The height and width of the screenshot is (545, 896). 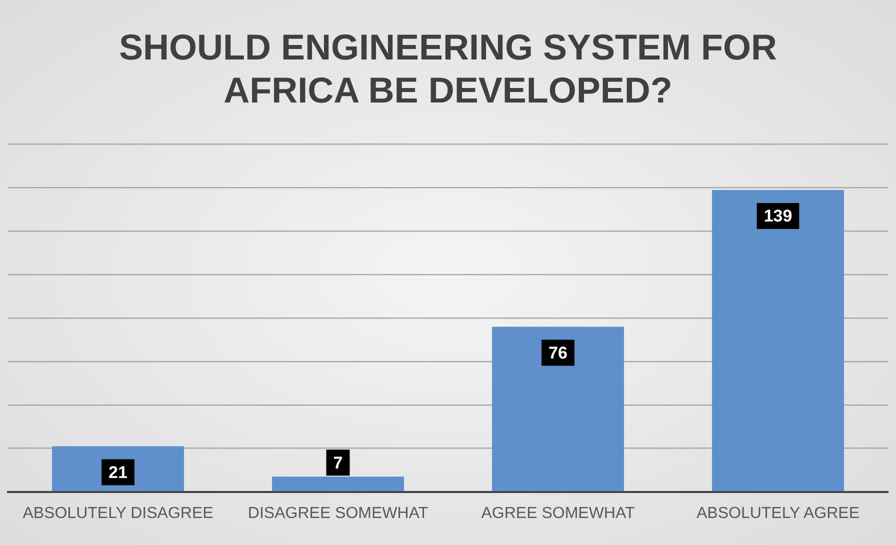 I want to click on data-label: 76, so click(x=558, y=352).